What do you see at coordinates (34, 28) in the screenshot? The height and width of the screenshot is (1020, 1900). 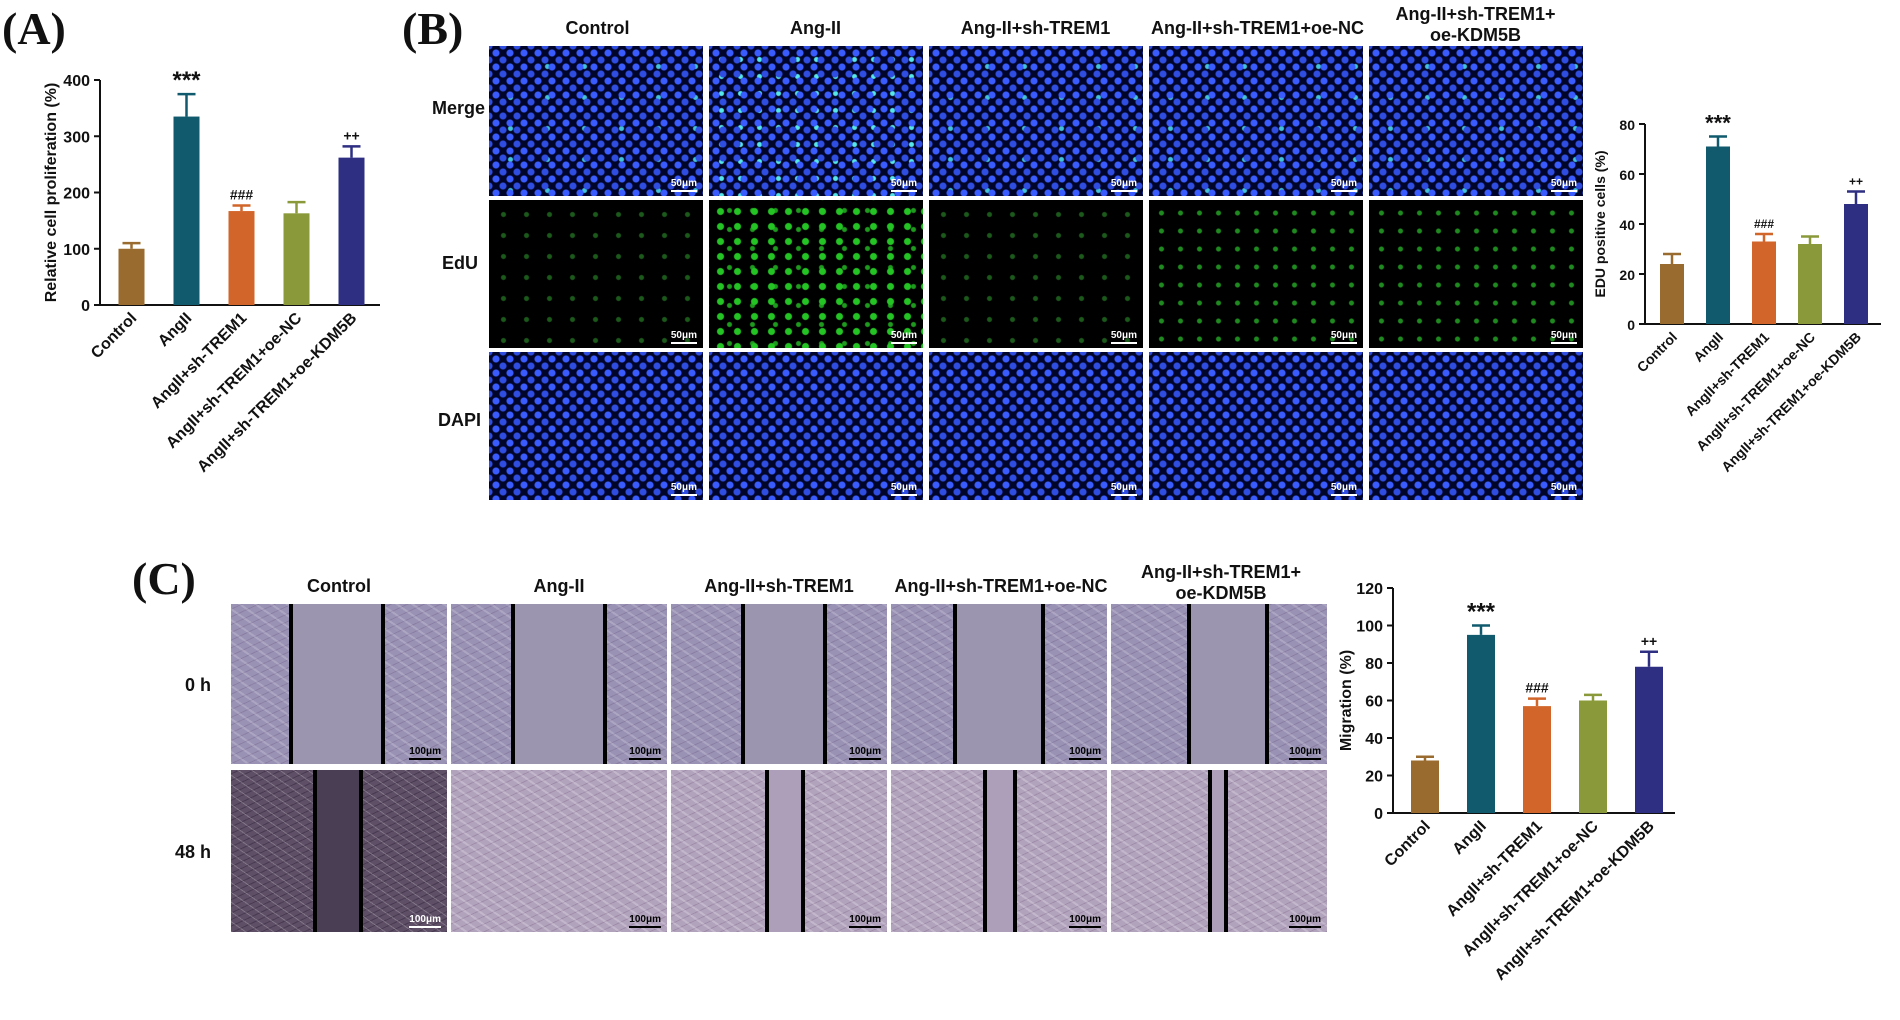 I see `panel-label-a: (A)` at bounding box center [34, 28].